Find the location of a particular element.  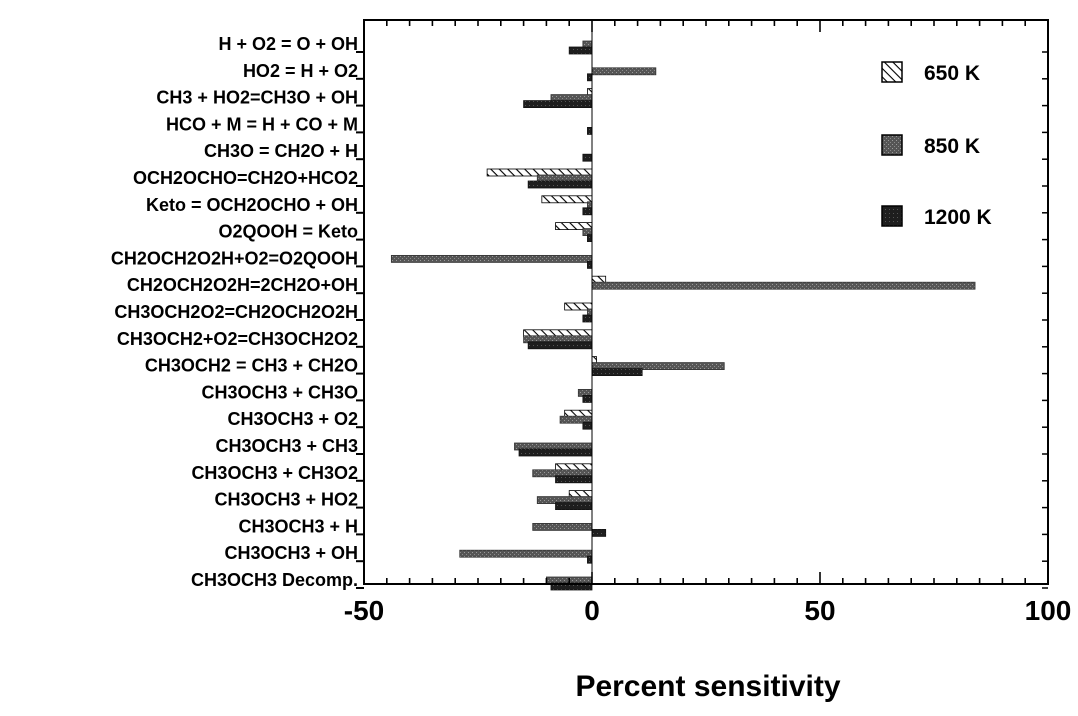

category-label: CH3OCH3 + CH3O2 is located at coordinates (274, 473).